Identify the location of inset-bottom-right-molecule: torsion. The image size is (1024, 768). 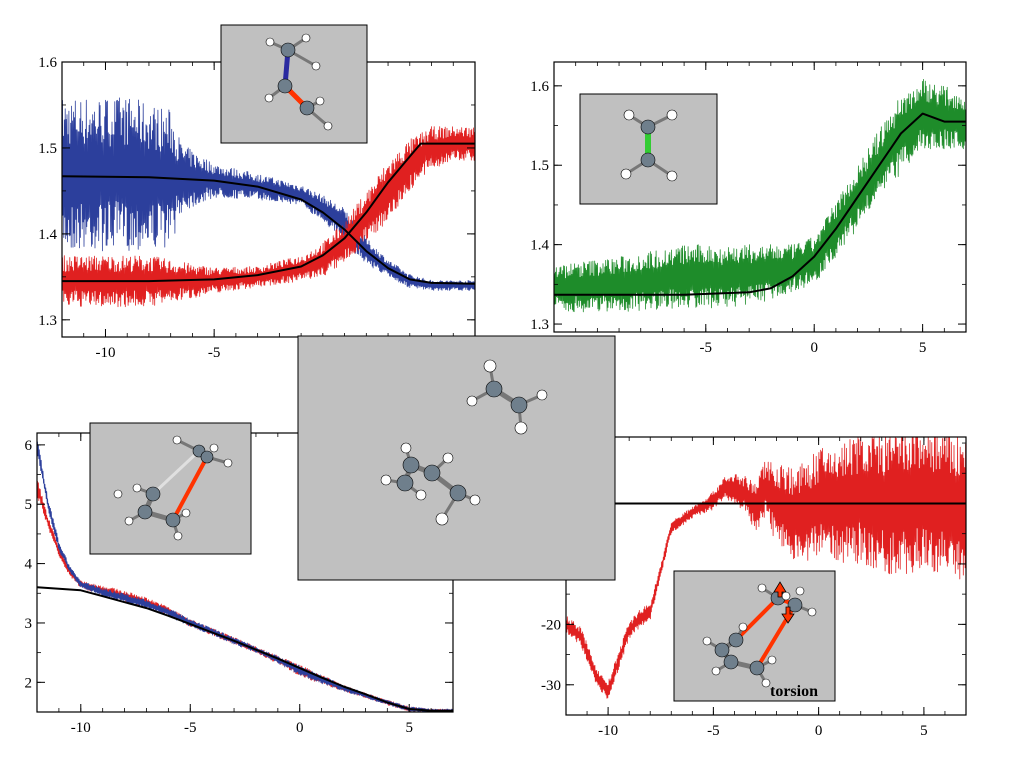
(754, 636).